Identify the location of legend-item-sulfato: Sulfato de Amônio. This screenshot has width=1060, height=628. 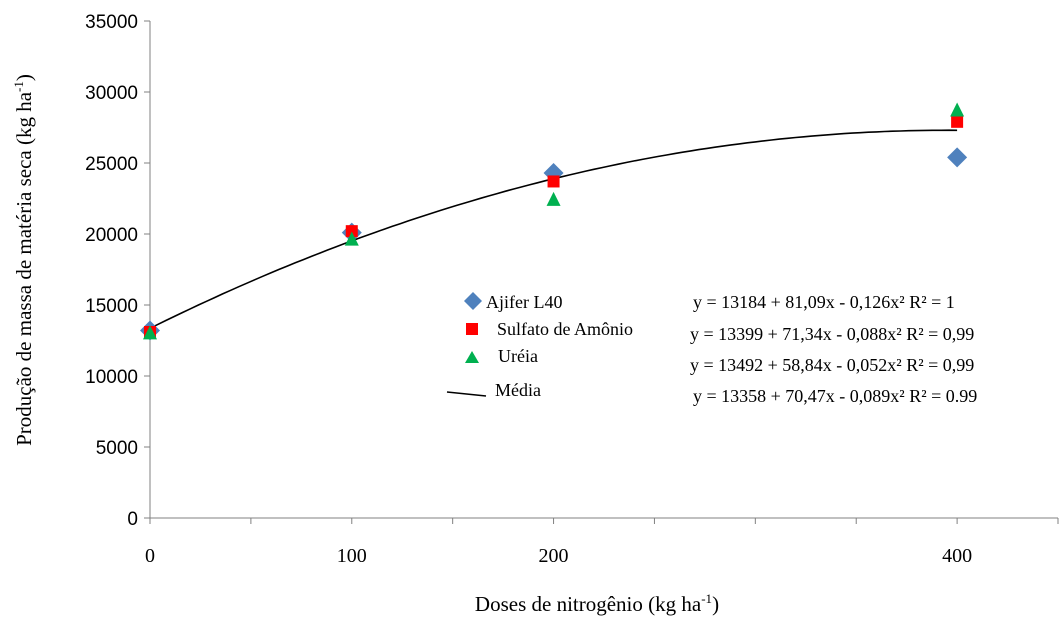
(549, 329).